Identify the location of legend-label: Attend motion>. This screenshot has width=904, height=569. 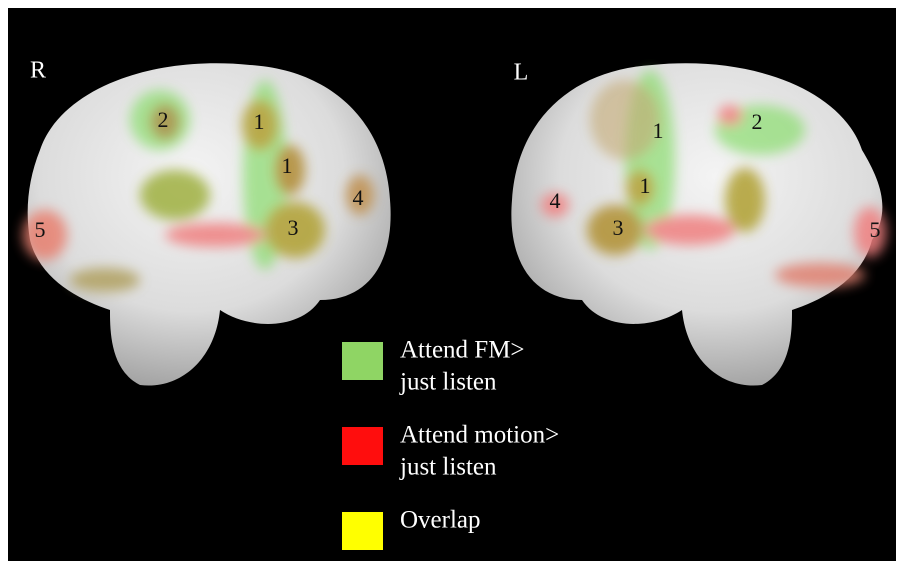
(479, 435).